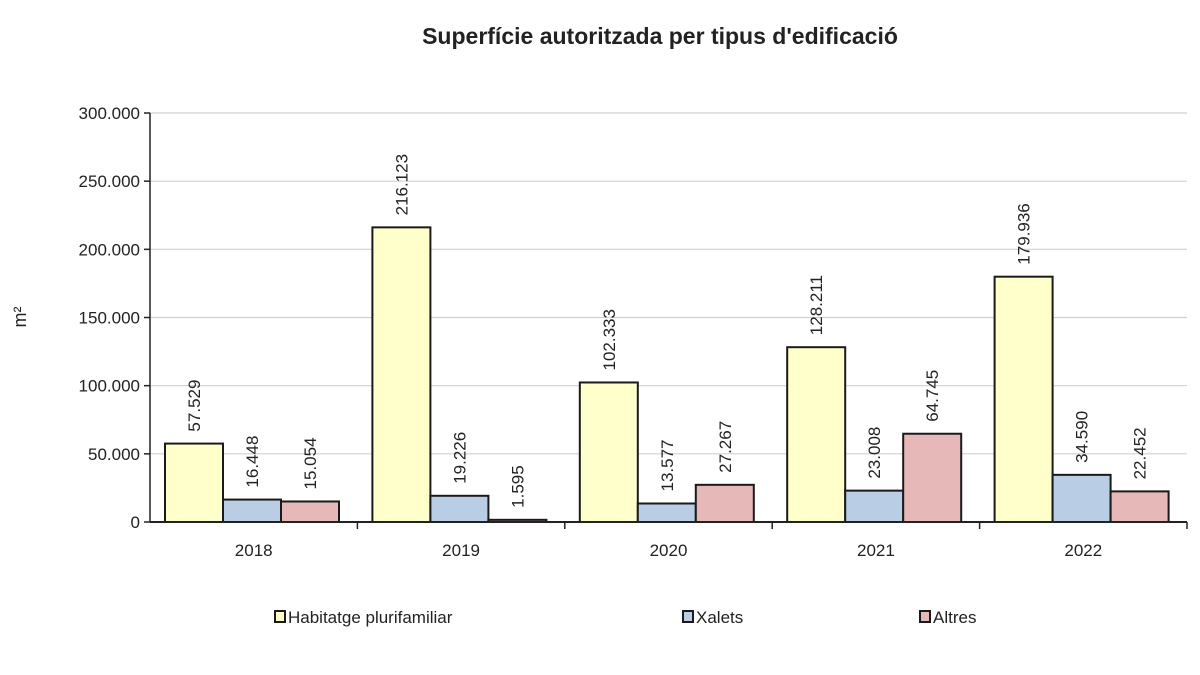  Describe the element at coordinates (109, 318) in the screenshot. I see `y-tick-label: 150.000` at that location.